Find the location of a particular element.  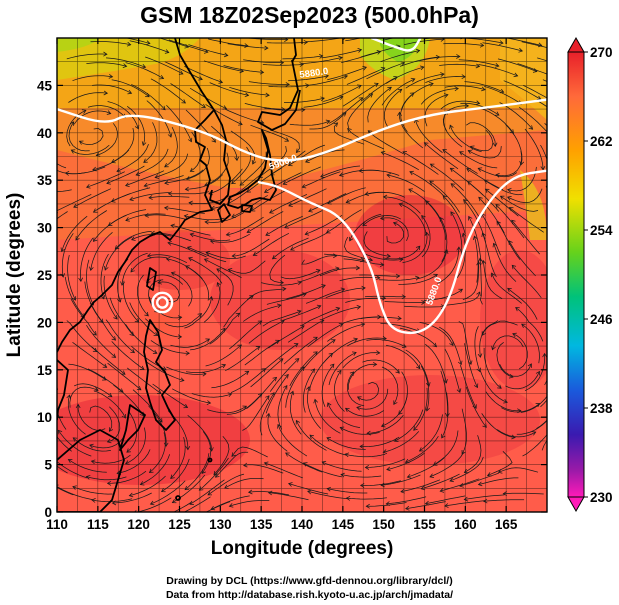

contour-line is located at coordinates (402, 252).